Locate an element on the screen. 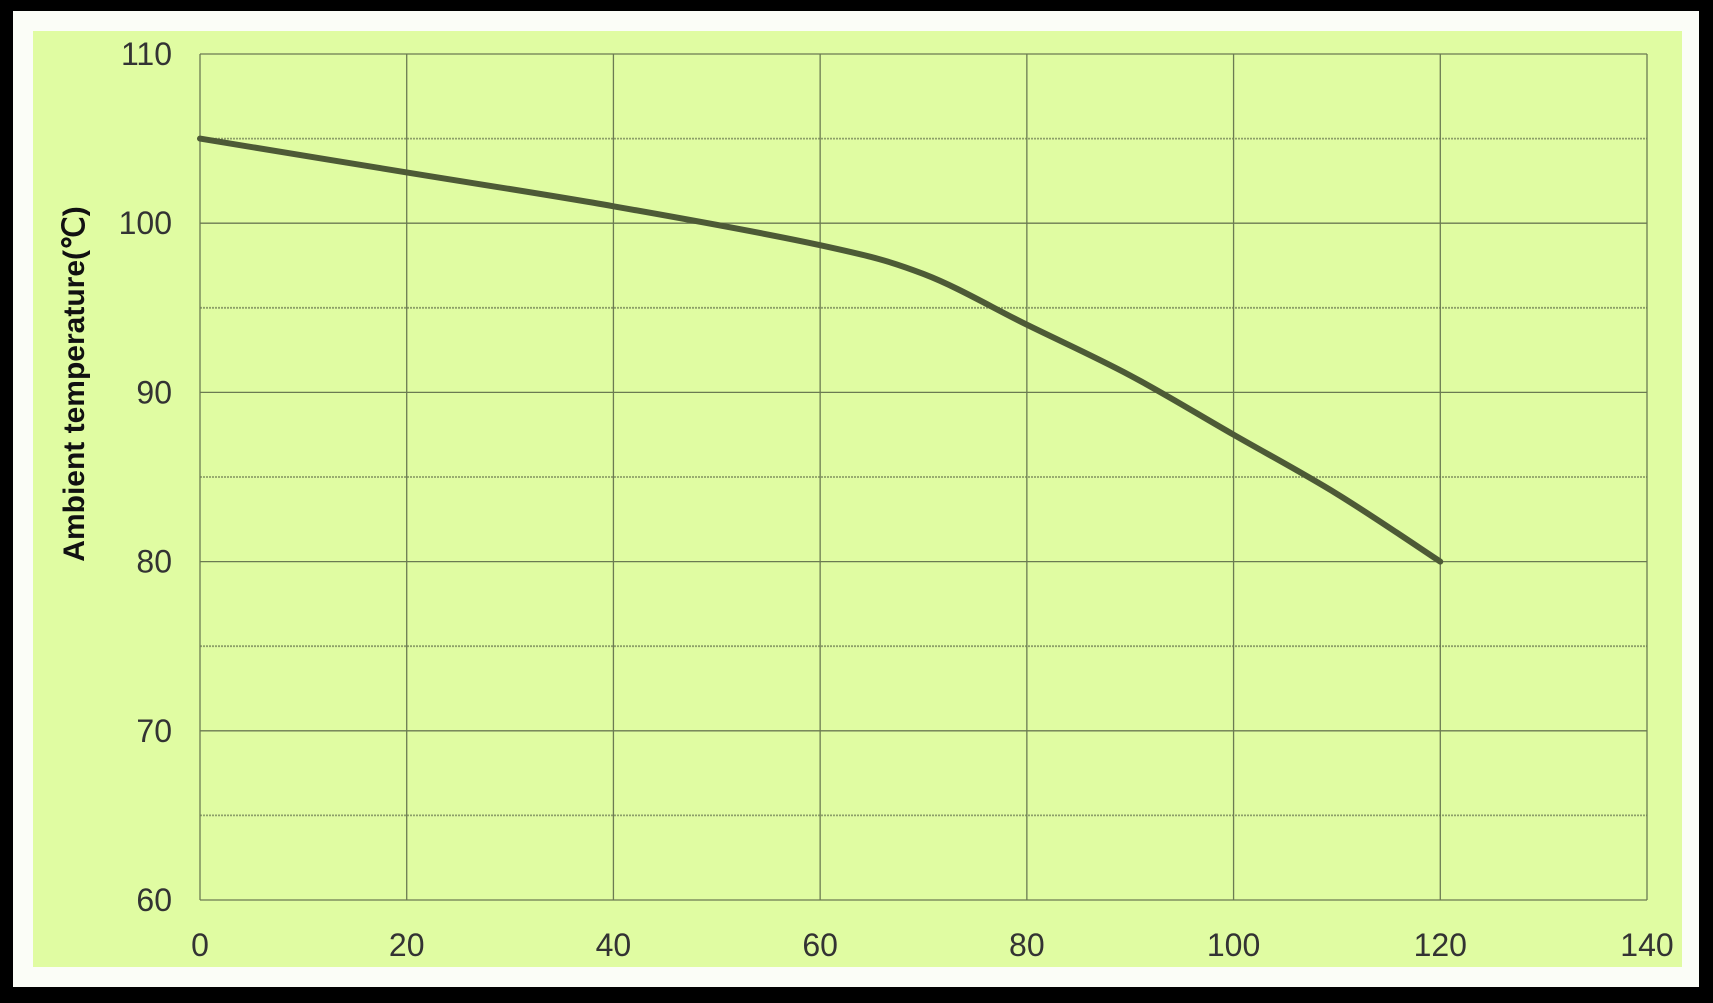 The height and width of the screenshot is (1003, 1713). x-tick-label: 100 is located at coordinates (1233, 945).